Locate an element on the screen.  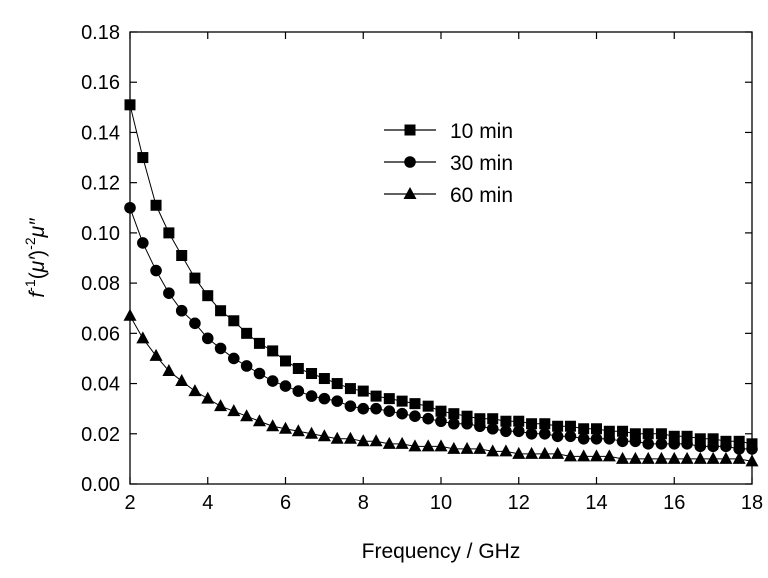
y-tick-label: 0.04 is located at coordinates (100, 385).